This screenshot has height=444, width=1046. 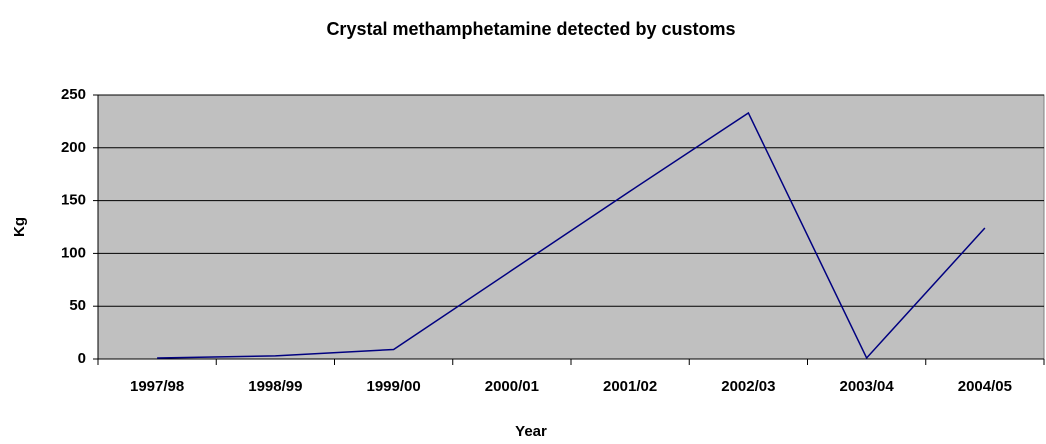 What do you see at coordinates (157, 386) in the screenshot?
I see `x-tick-label: 1997/98` at bounding box center [157, 386].